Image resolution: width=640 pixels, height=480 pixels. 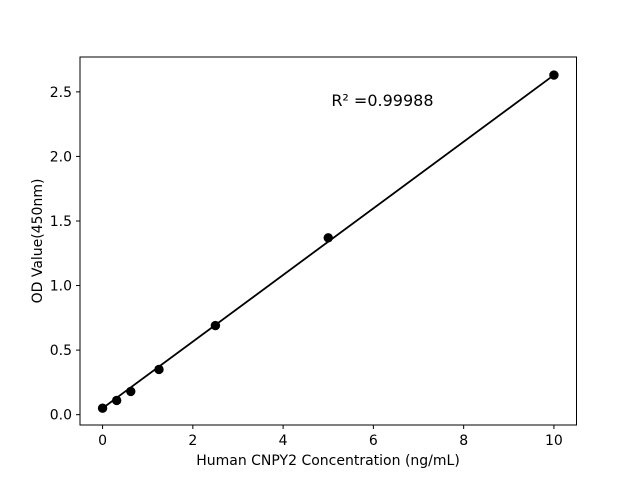 What do you see at coordinates (61, 222) in the screenshot?
I see `y-tick-label: 1.5` at bounding box center [61, 222].